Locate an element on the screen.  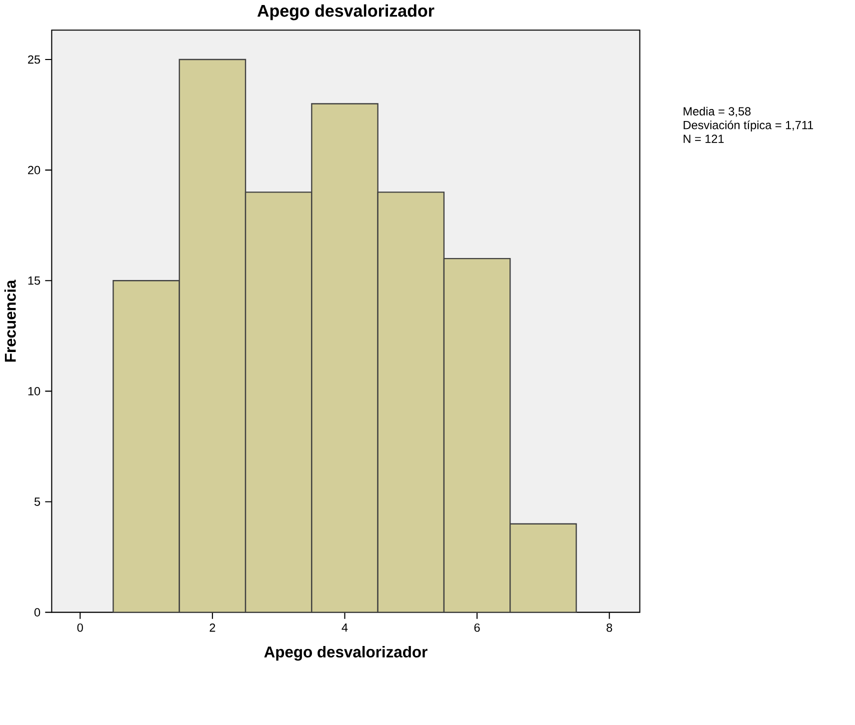
y-tick-label: 15 is located at coordinates (34, 280).